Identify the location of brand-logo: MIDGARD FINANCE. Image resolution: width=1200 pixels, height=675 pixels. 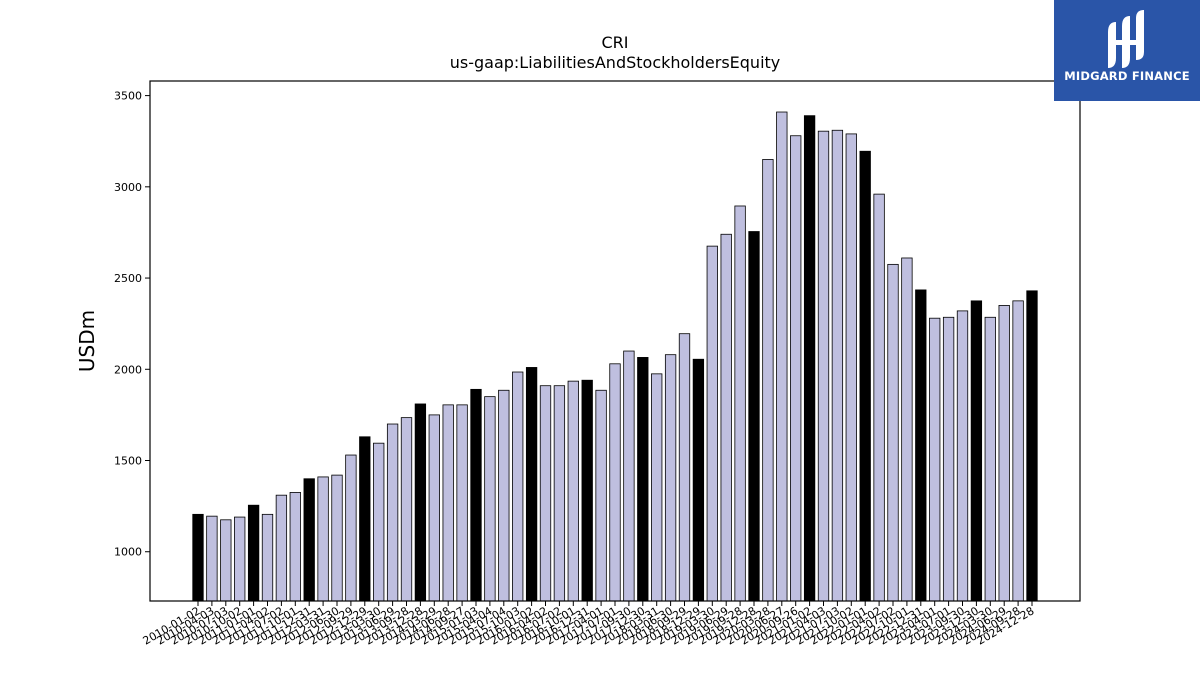
(1127, 50).